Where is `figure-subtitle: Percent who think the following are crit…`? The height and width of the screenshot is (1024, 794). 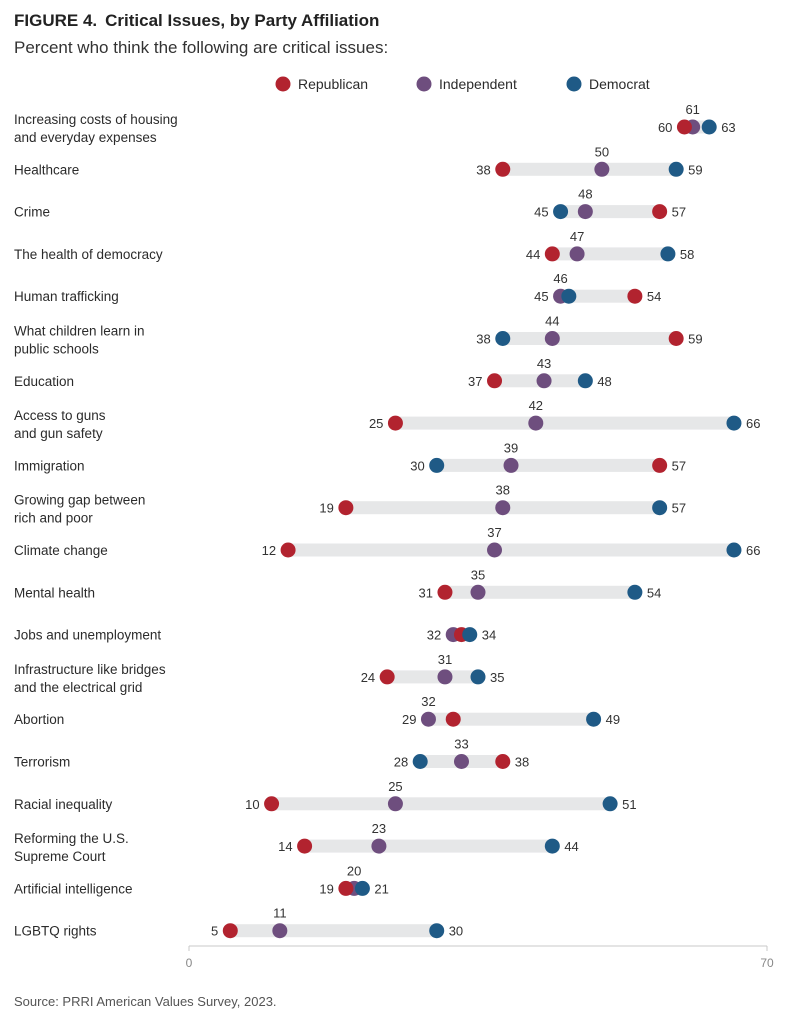 figure-subtitle: Percent who think the following are crit… is located at coordinates (201, 47).